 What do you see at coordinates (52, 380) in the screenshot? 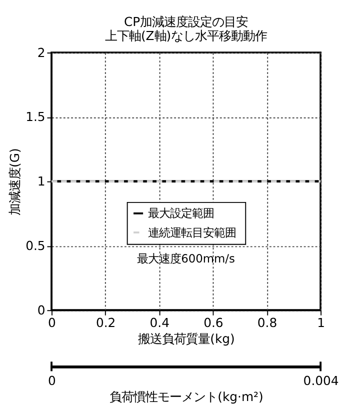
I see `x2-tick-label: 0` at bounding box center [52, 380].